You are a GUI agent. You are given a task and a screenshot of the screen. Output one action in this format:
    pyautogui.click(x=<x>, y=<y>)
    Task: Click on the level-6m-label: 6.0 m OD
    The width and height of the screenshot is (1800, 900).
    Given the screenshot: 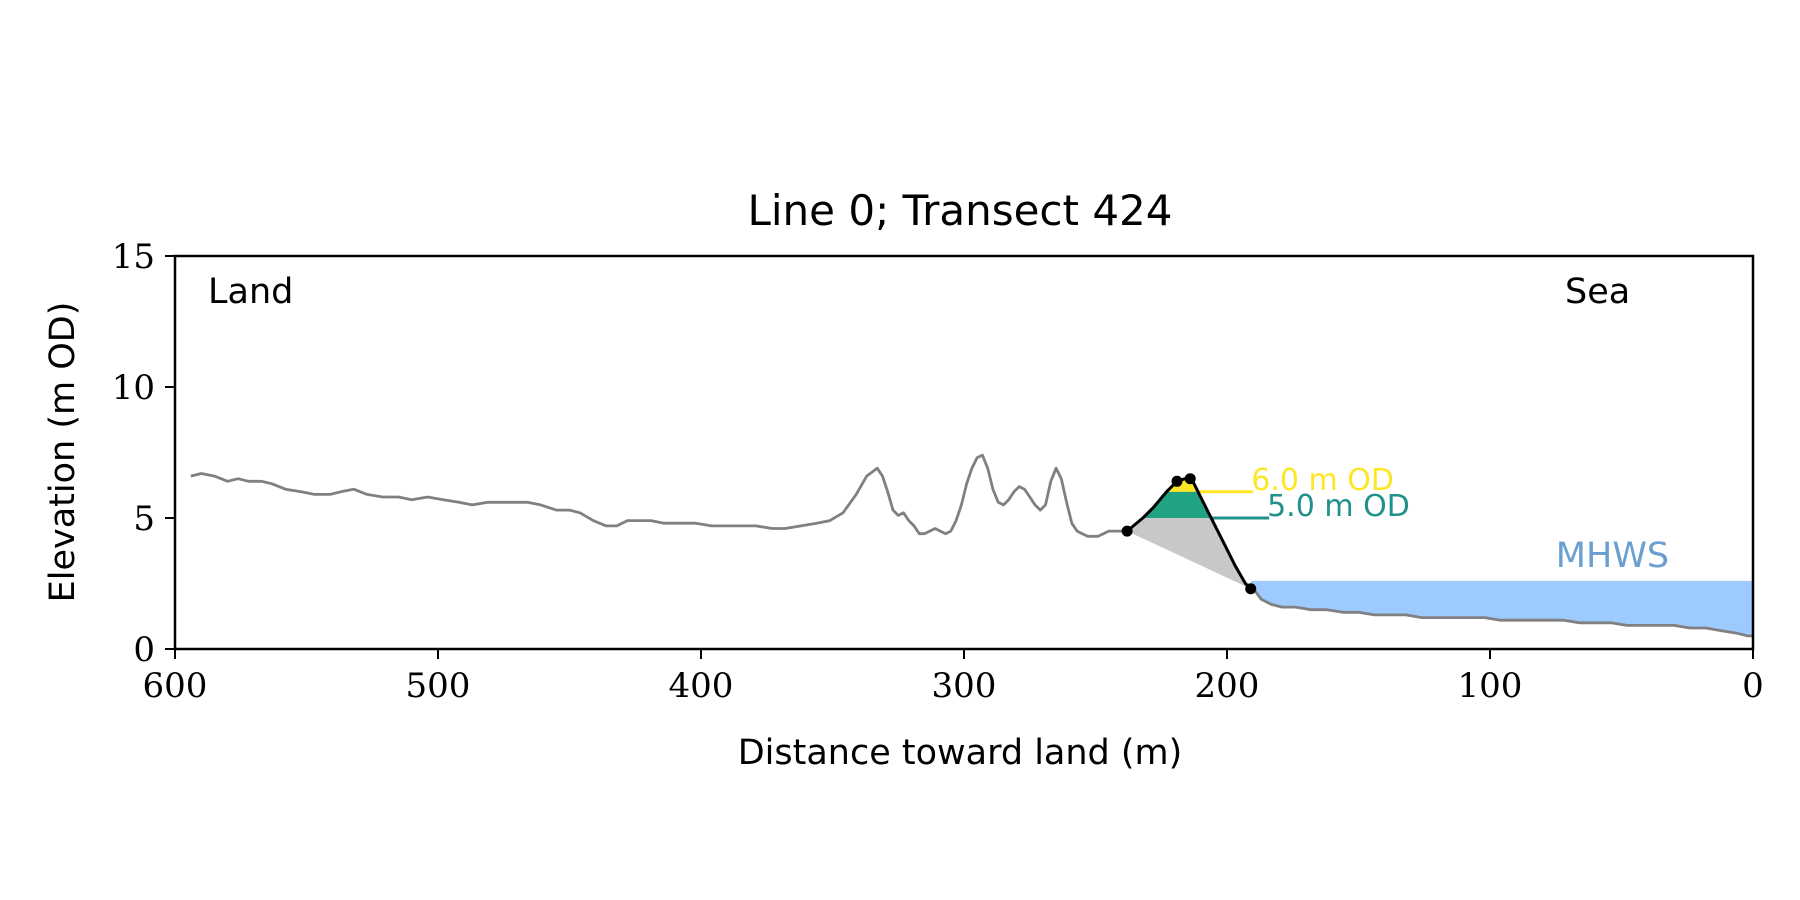 What is the action you would take?
    pyautogui.click(x=1322, y=480)
    